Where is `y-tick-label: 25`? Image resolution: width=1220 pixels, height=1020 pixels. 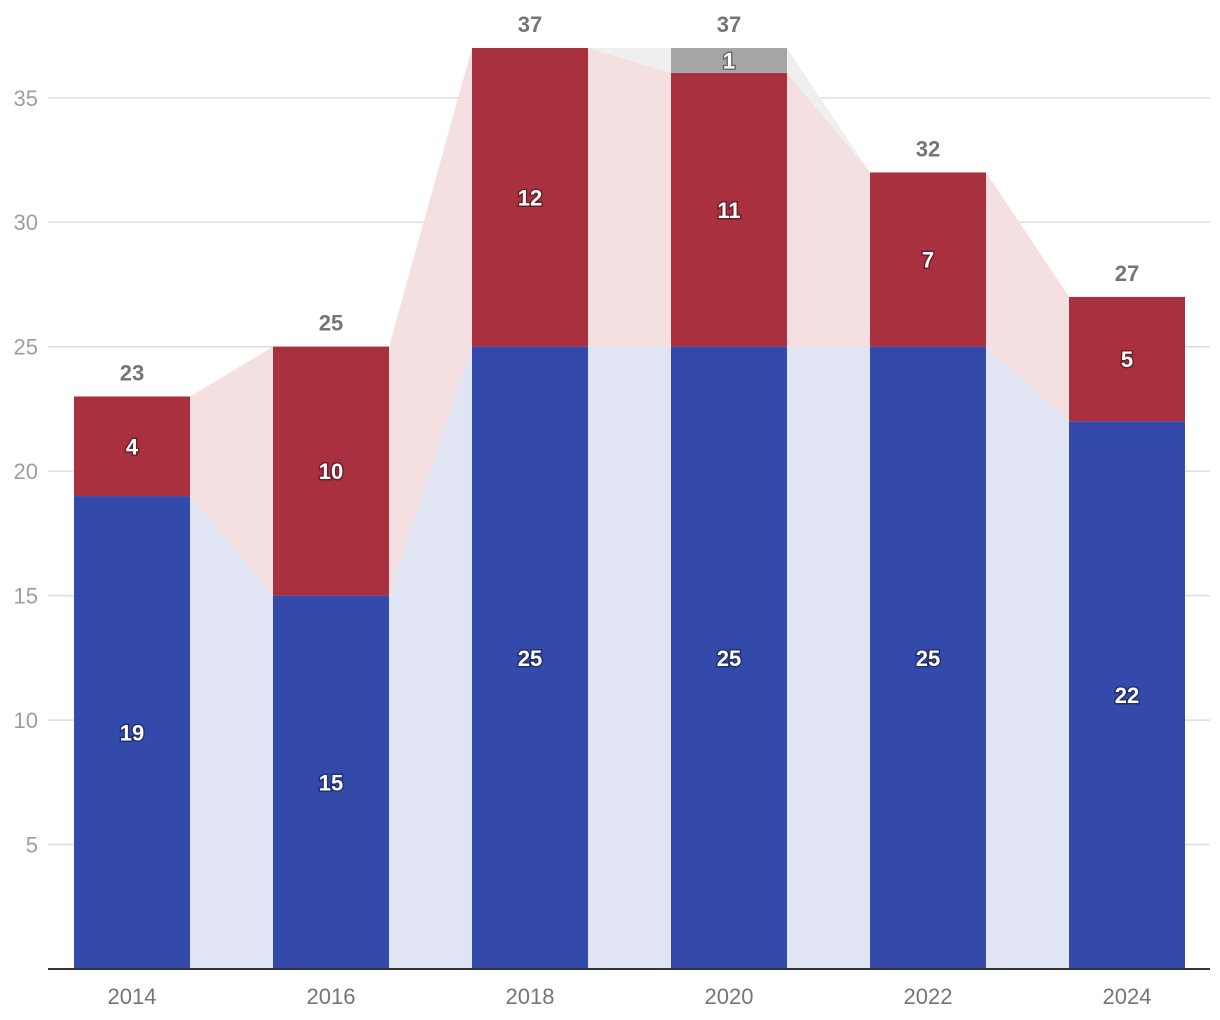
y-tick-label: 25 is located at coordinates (26, 347).